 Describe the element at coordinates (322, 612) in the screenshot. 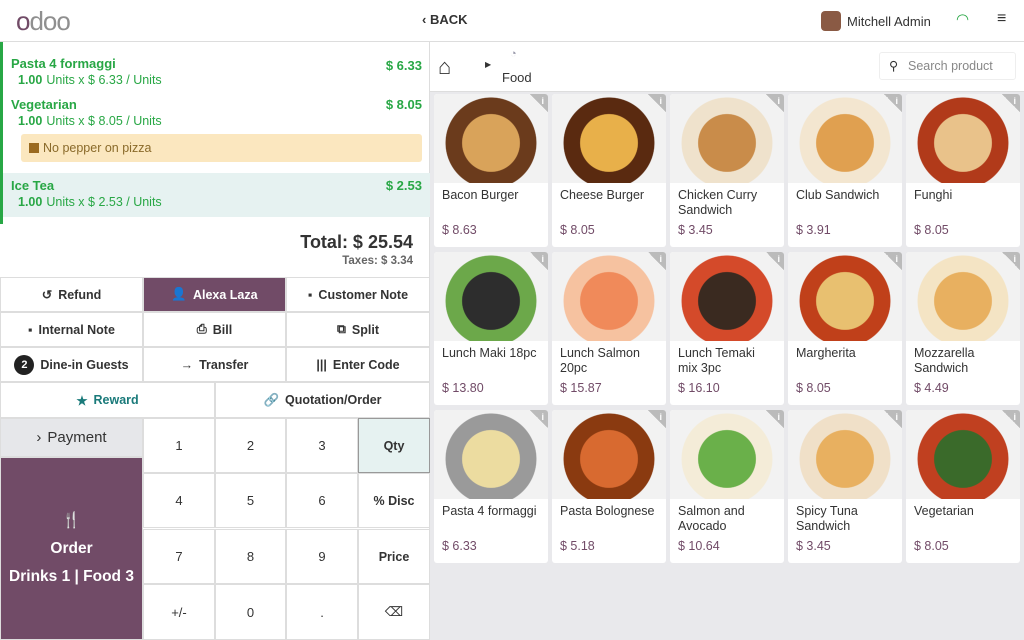

I see `numpad-key: .` at that location.